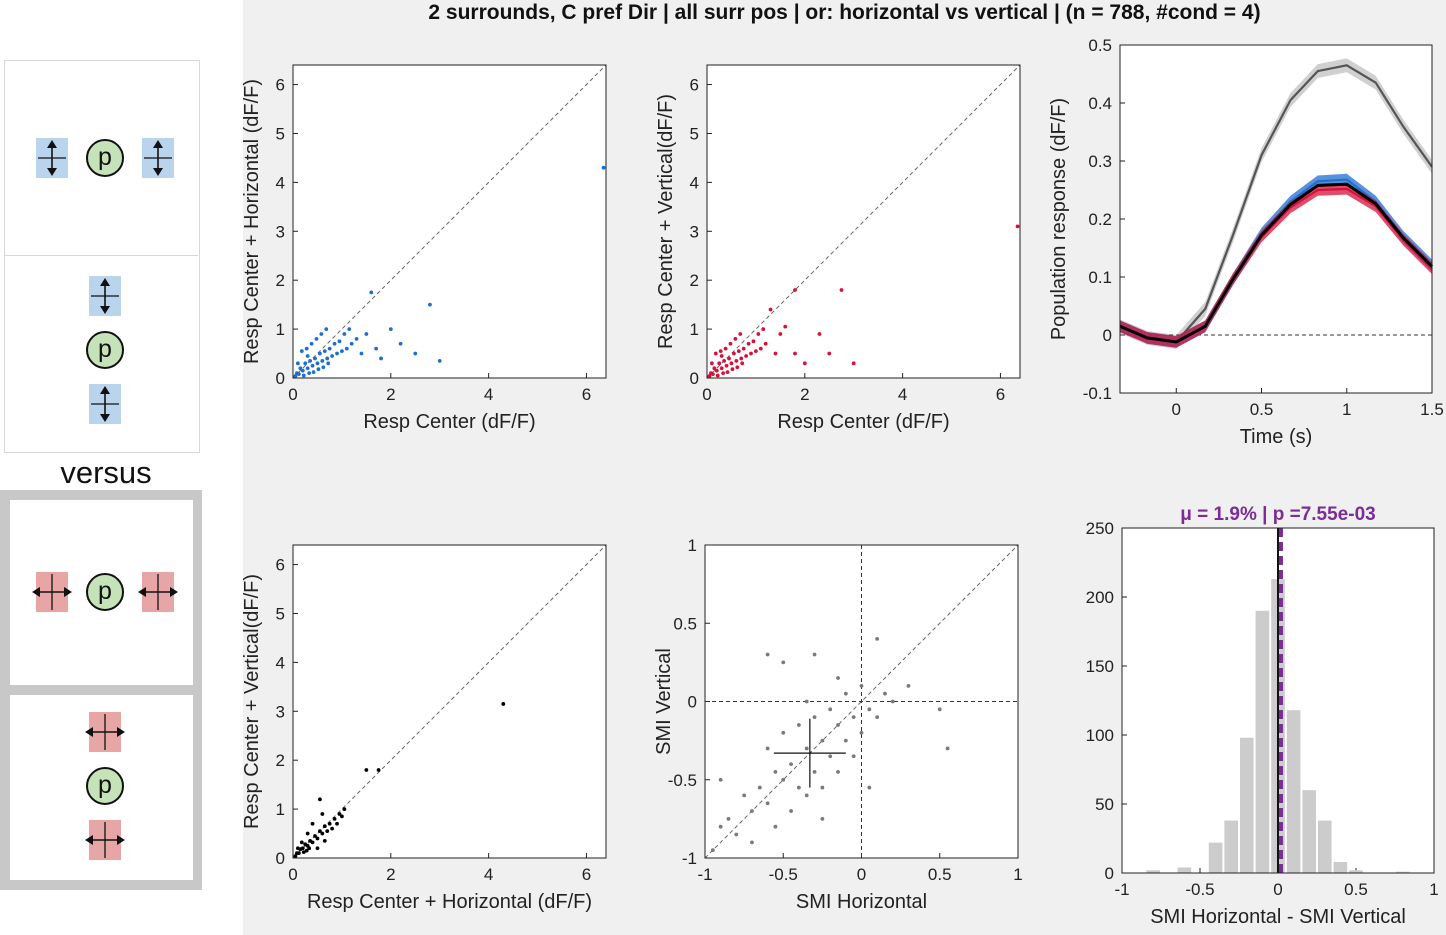 The image size is (1446, 935). Describe the element at coordinates (280, 133) in the screenshot. I see `y-tick-label: 5` at that location.